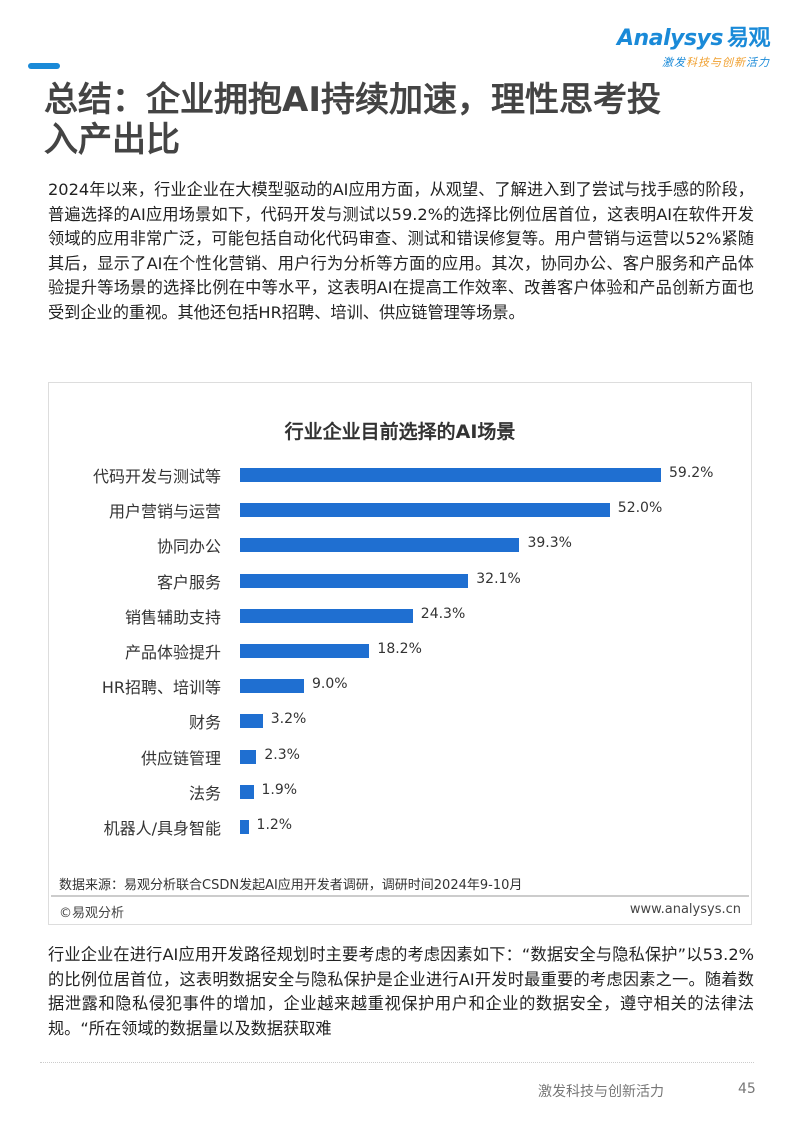  I want to click on category-label: 代码开发与测试等, so click(156, 476).